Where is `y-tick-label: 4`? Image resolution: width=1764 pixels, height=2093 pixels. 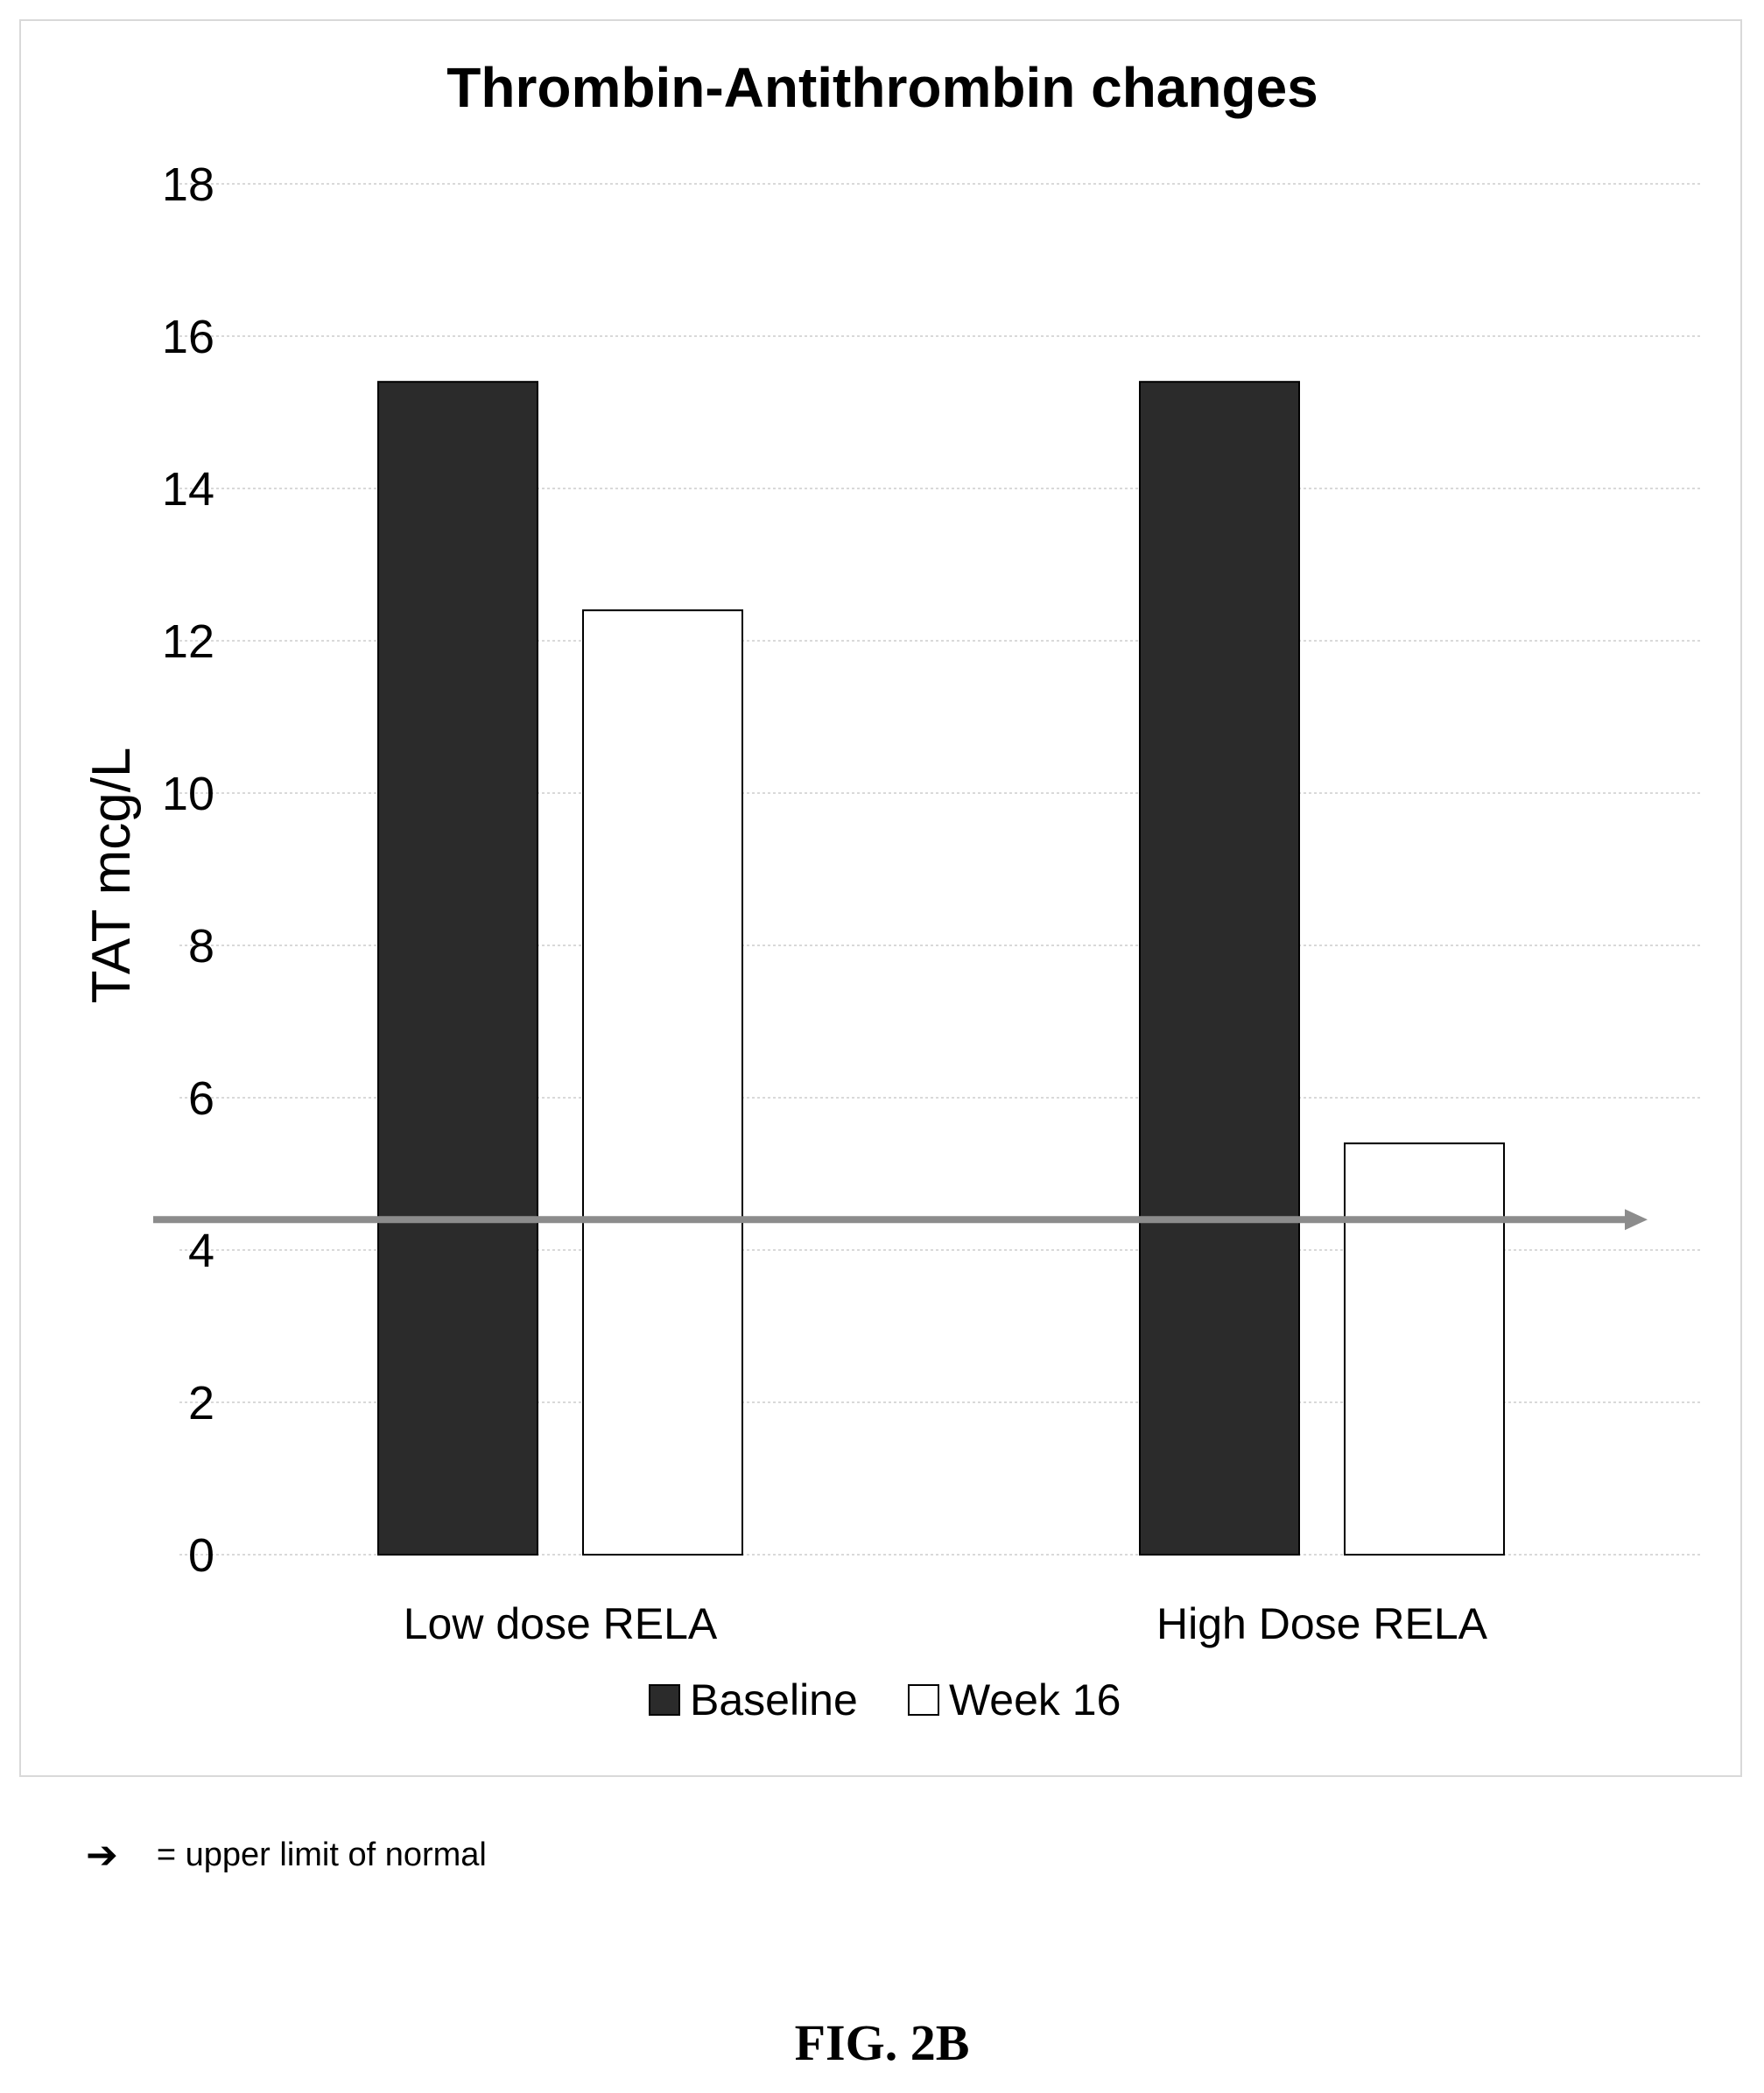 y-tick-label: 4 is located at coordinates (201, 1251).